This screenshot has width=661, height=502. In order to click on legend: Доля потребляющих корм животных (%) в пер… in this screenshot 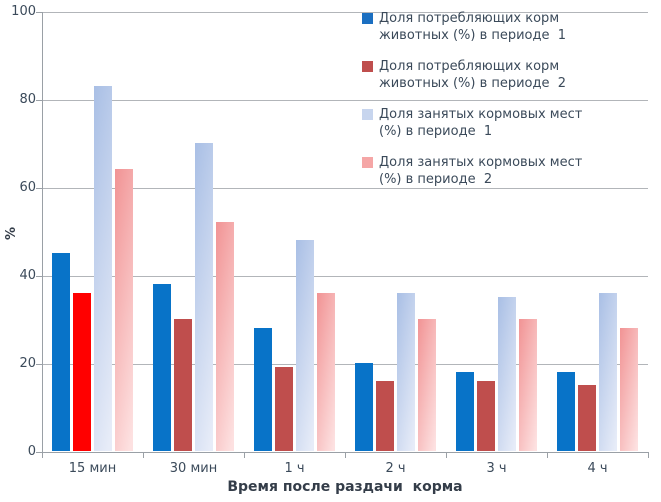, I will do `click(487, 106)`.